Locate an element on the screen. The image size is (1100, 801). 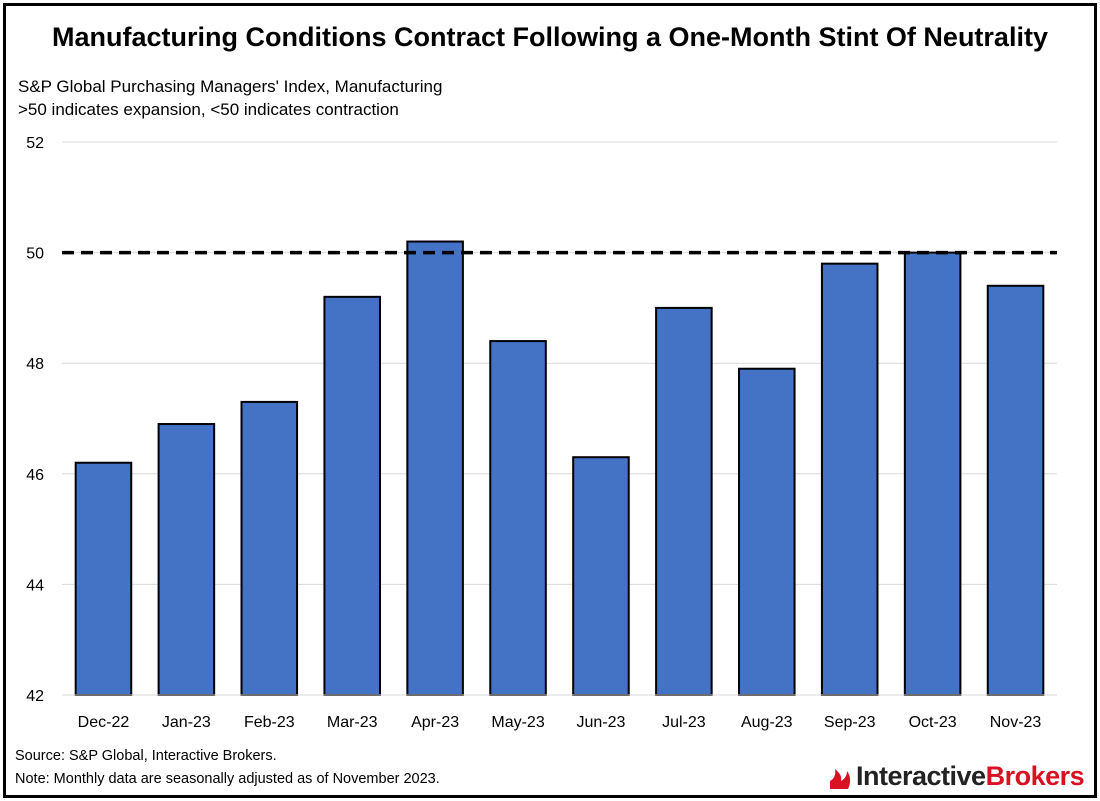
x-tick-label: Oct-23 is located at coordinates (933, 722).